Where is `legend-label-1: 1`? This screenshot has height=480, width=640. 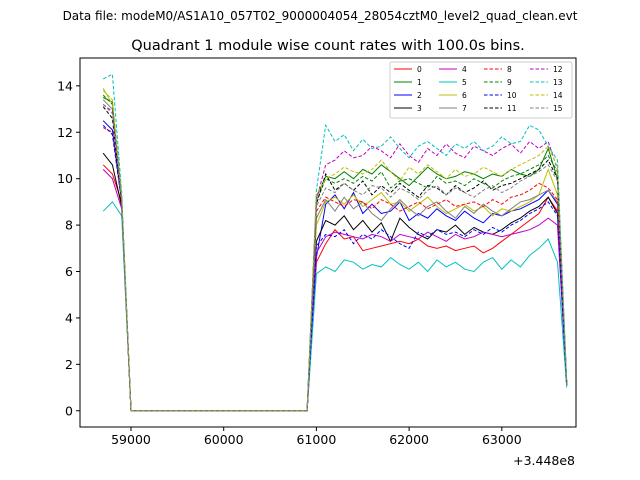 legend-label-1: 1 is located at coordinates (419, 82).